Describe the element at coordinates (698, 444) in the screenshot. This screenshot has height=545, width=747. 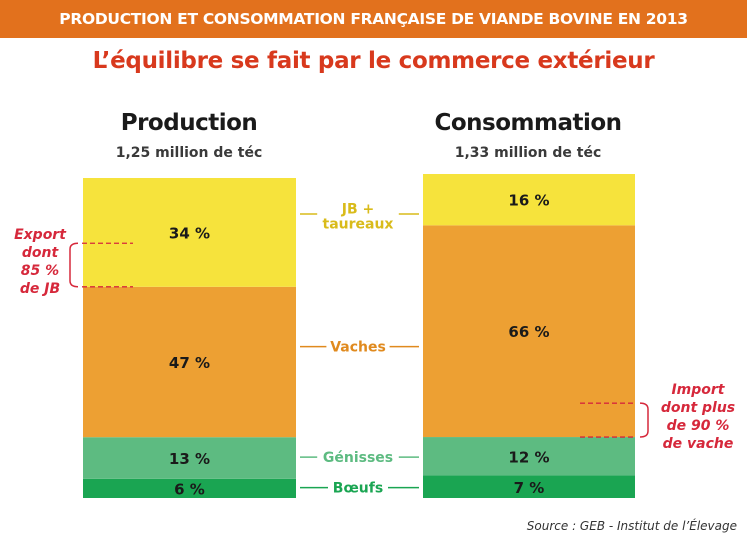
I see `import-annotation-line-4: de vache` at that location.